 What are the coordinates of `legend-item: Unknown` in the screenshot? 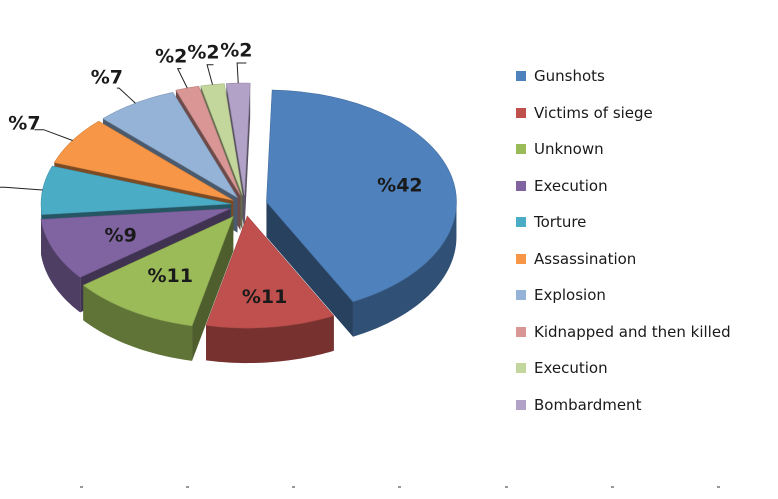 It's located at (623, 149).